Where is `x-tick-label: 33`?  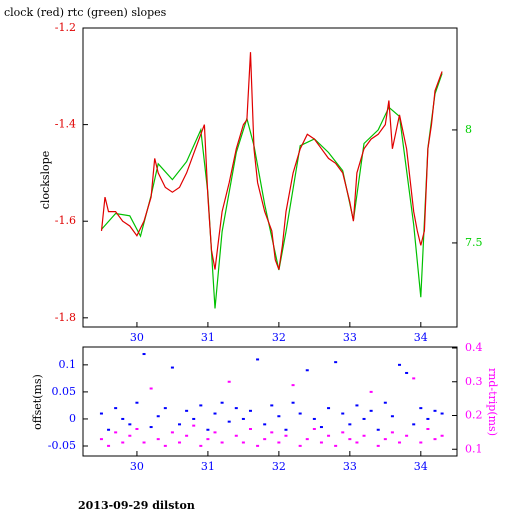 x-tick-label: 33 is located at coordinates (350, 466).